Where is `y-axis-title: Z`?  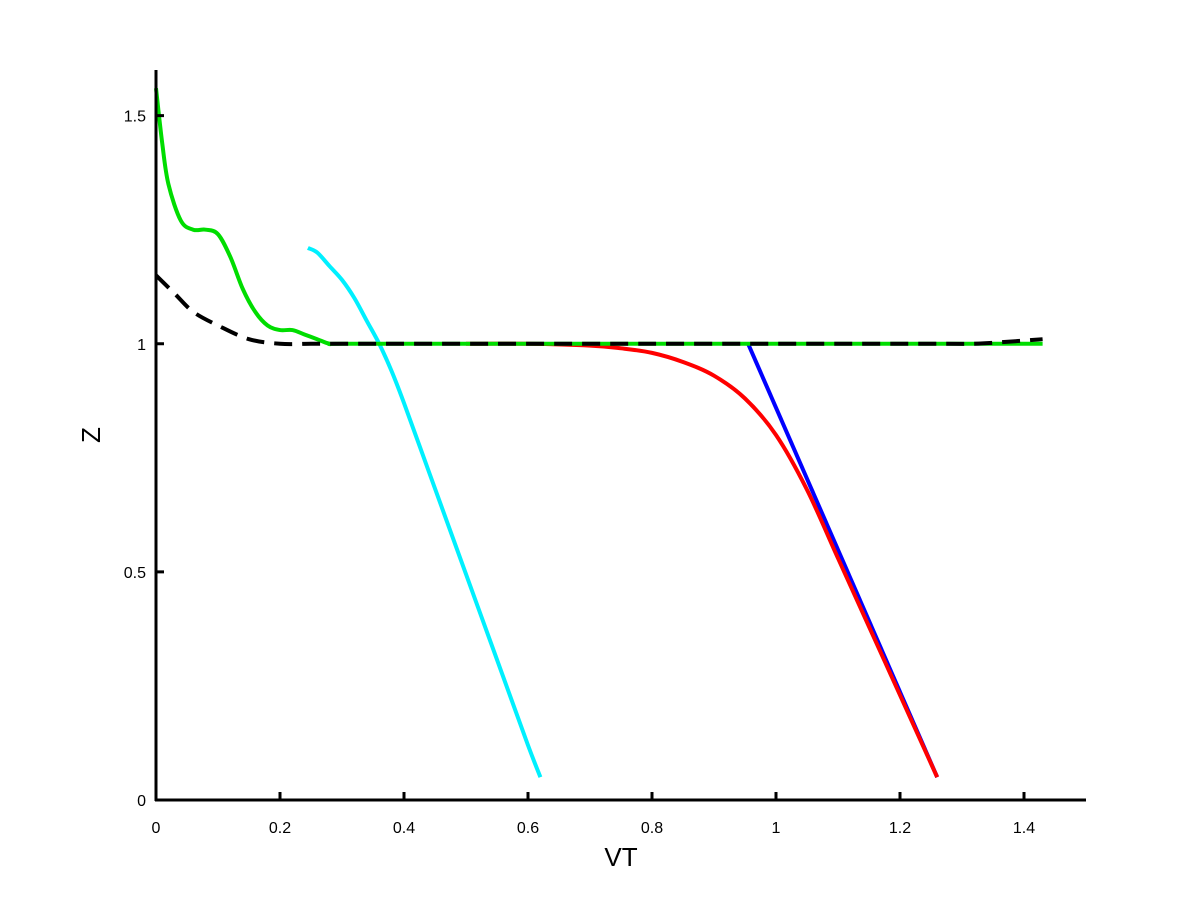 y-axis-title: Z is located at coordinates (91, 435).